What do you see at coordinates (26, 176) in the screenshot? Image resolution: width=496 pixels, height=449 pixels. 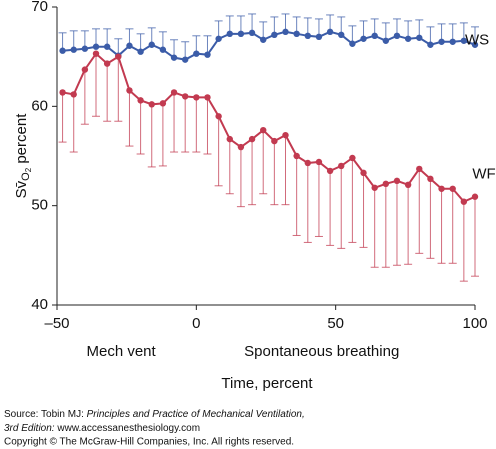 I see `y-label-sub: O` at bounding box center [26, 176].